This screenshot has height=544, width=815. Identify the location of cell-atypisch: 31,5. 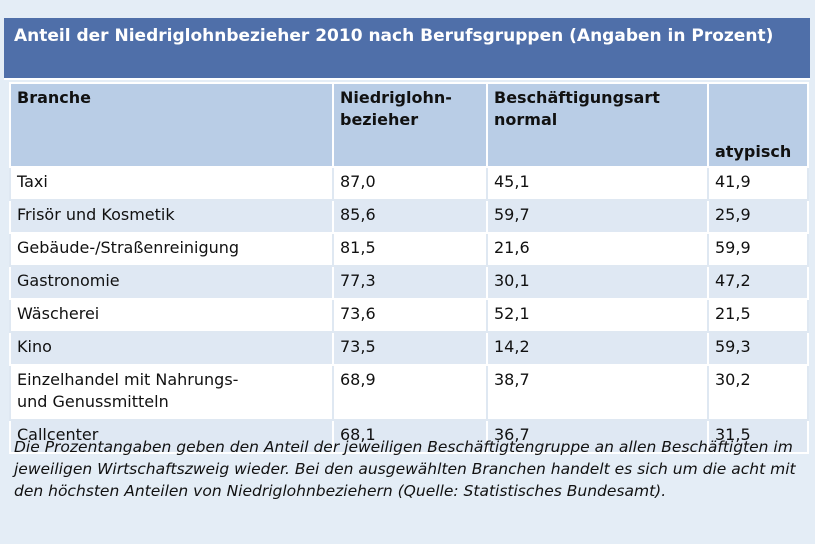
(758, 436).